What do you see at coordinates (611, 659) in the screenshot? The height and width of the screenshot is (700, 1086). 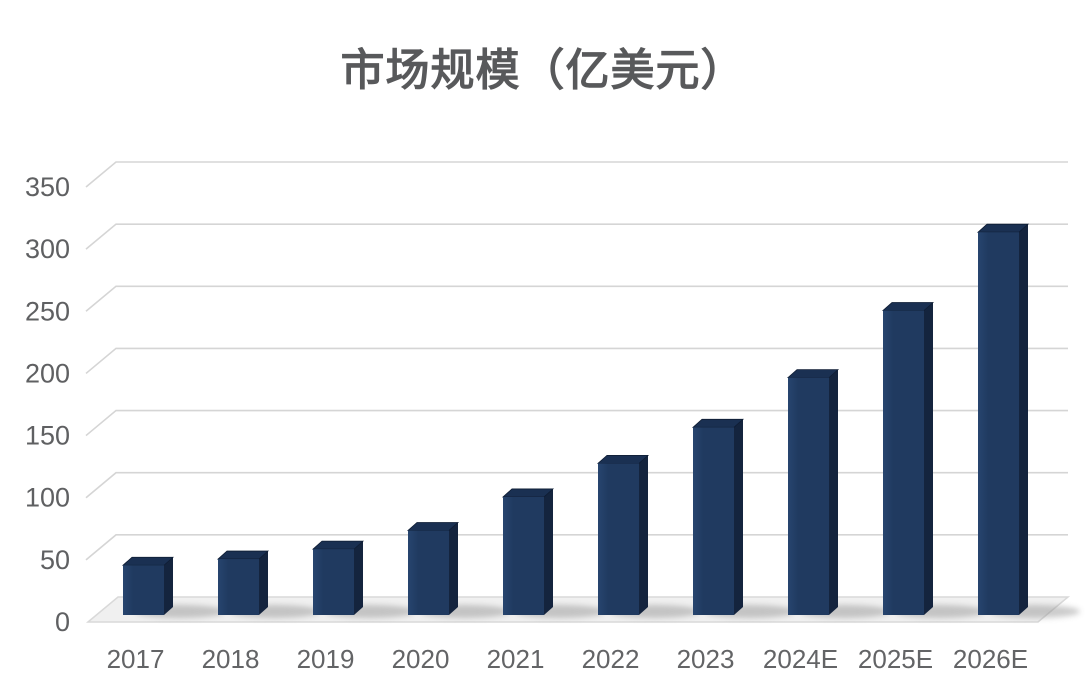 I see `x-tick-label: 2022` at bounding box center [611, 659].